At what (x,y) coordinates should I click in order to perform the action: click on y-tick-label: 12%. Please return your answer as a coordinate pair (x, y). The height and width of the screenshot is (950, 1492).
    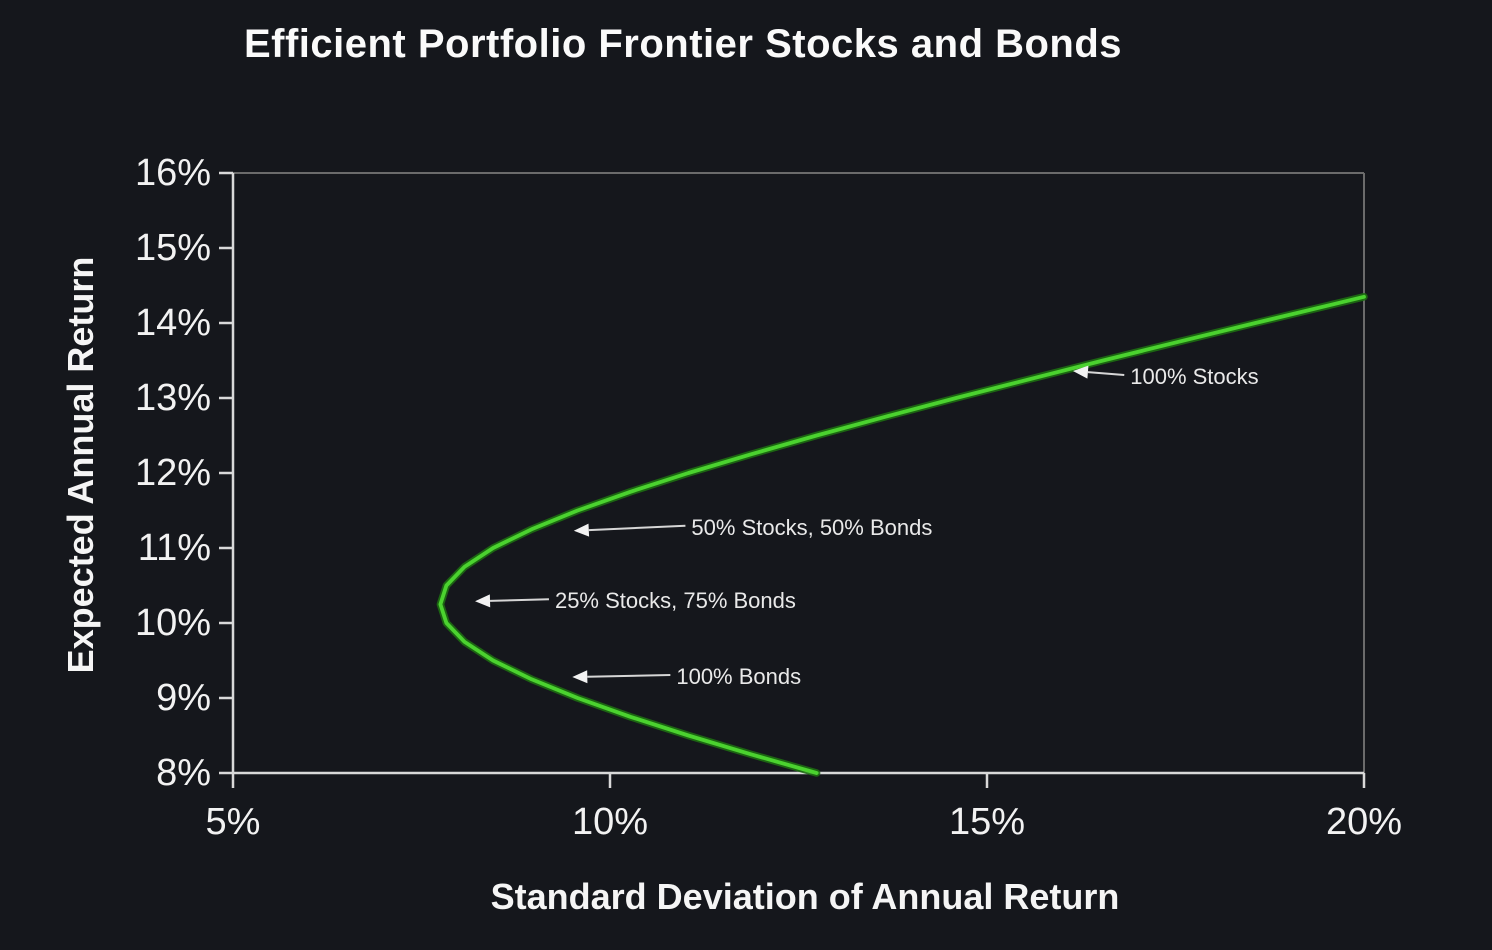
    Looking at the image, I should click on (172, 473).